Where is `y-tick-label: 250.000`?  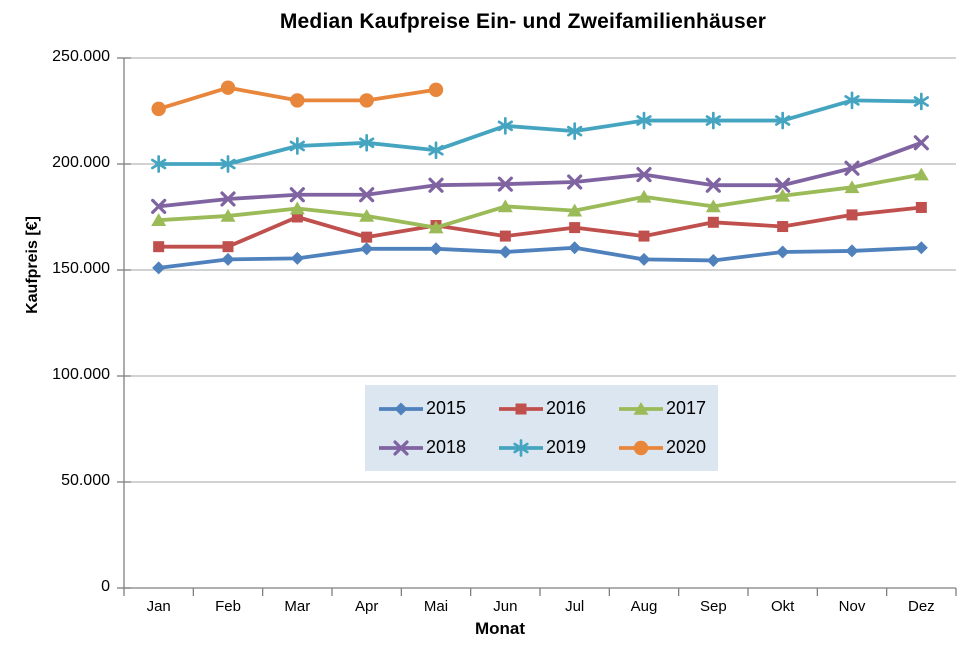
y-tick-label: 250.000 is located at coordinates (81, 56).